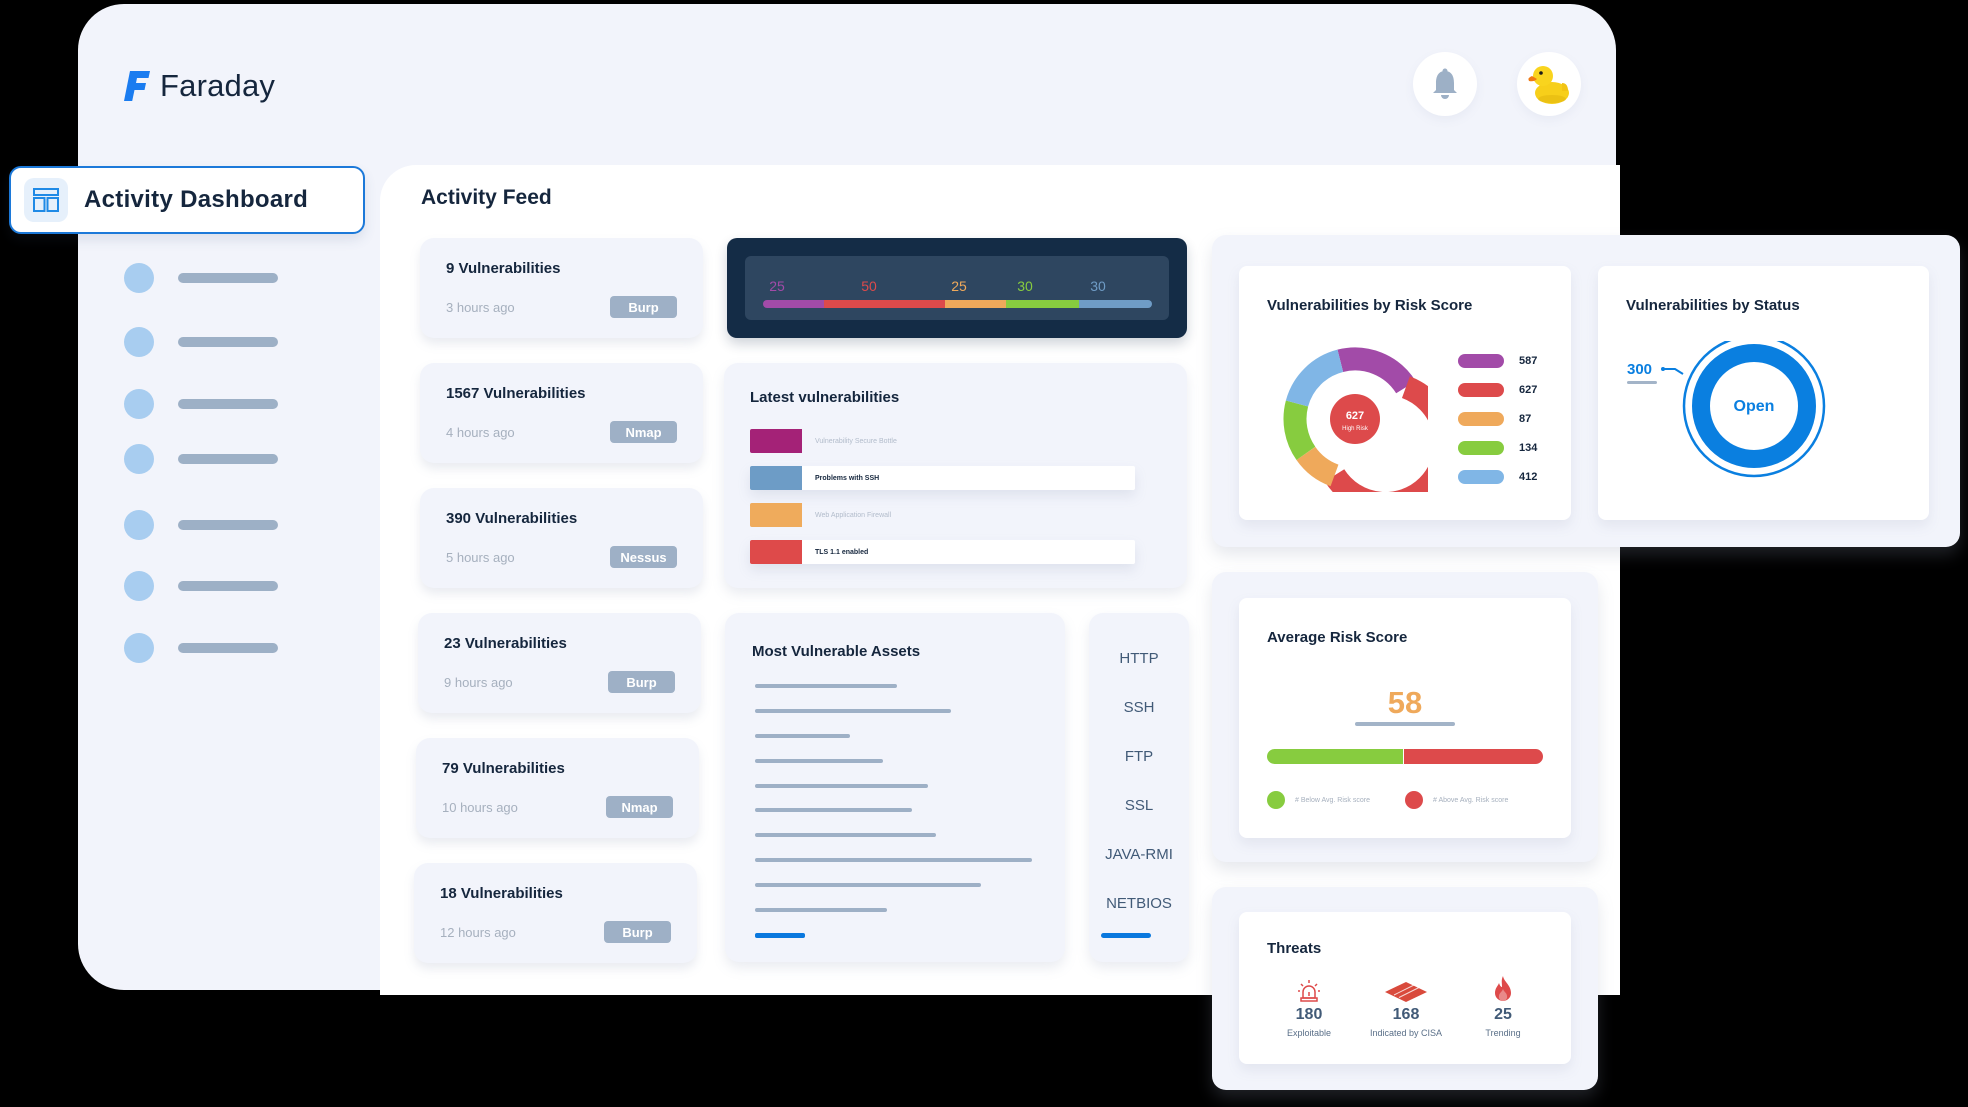 The image size is (1968, 1107). What do you see at coordinates (1355, 416) in the screenshot?
I see `donut-center-value: 627` at bounding box center [1355, 416].